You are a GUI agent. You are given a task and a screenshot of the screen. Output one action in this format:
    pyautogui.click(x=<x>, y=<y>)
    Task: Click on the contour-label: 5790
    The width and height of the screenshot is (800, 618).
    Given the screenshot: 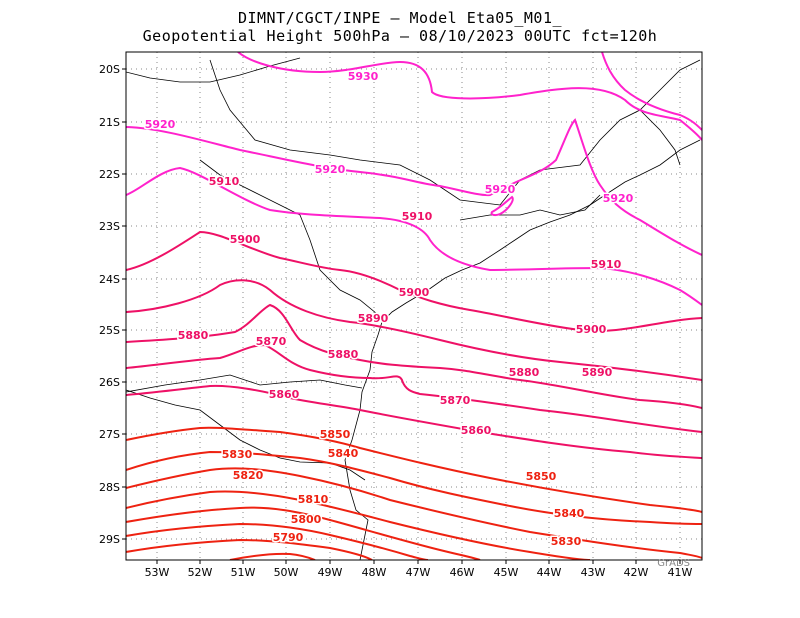 What is the action you would take?
    pyautogui.click(x=288, y=537)
    